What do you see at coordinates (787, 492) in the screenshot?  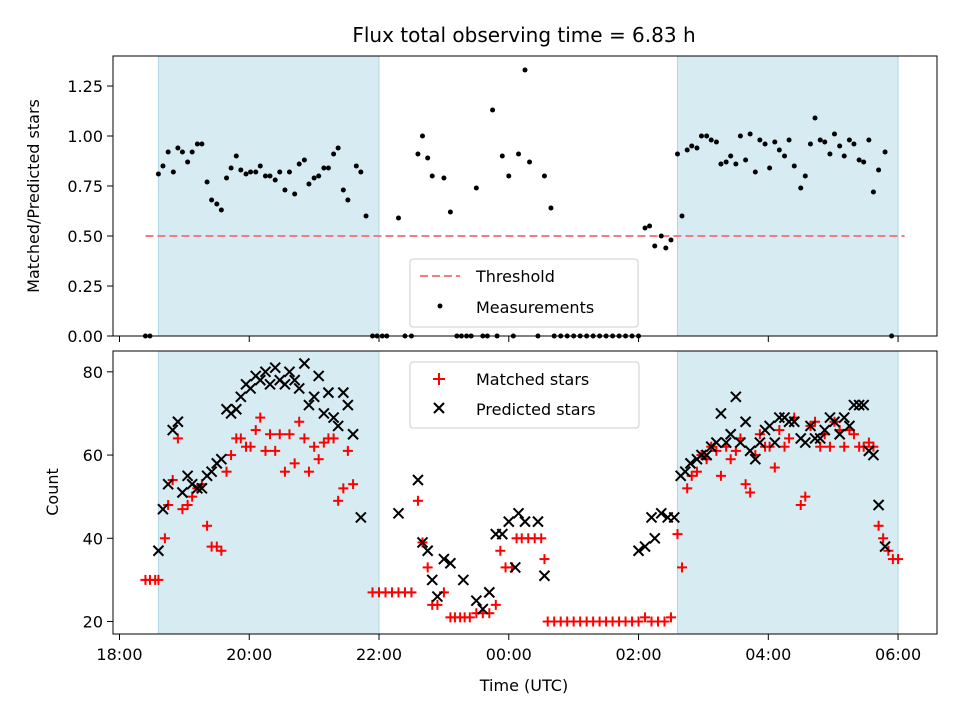 I see `bottom-shaded-span` at bounding box center [787, 492].